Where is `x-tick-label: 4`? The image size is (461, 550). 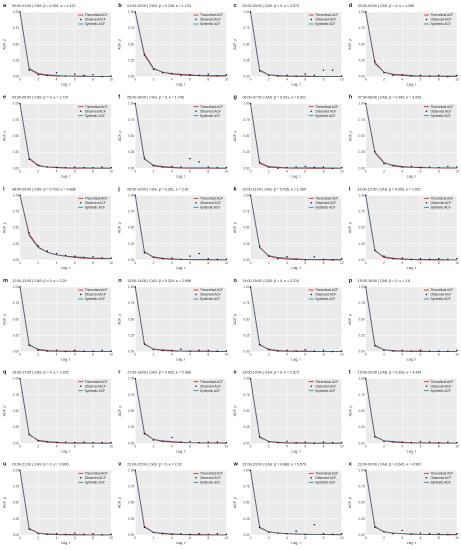 x-tick-label: 4 is located at coordinates (57, 446).